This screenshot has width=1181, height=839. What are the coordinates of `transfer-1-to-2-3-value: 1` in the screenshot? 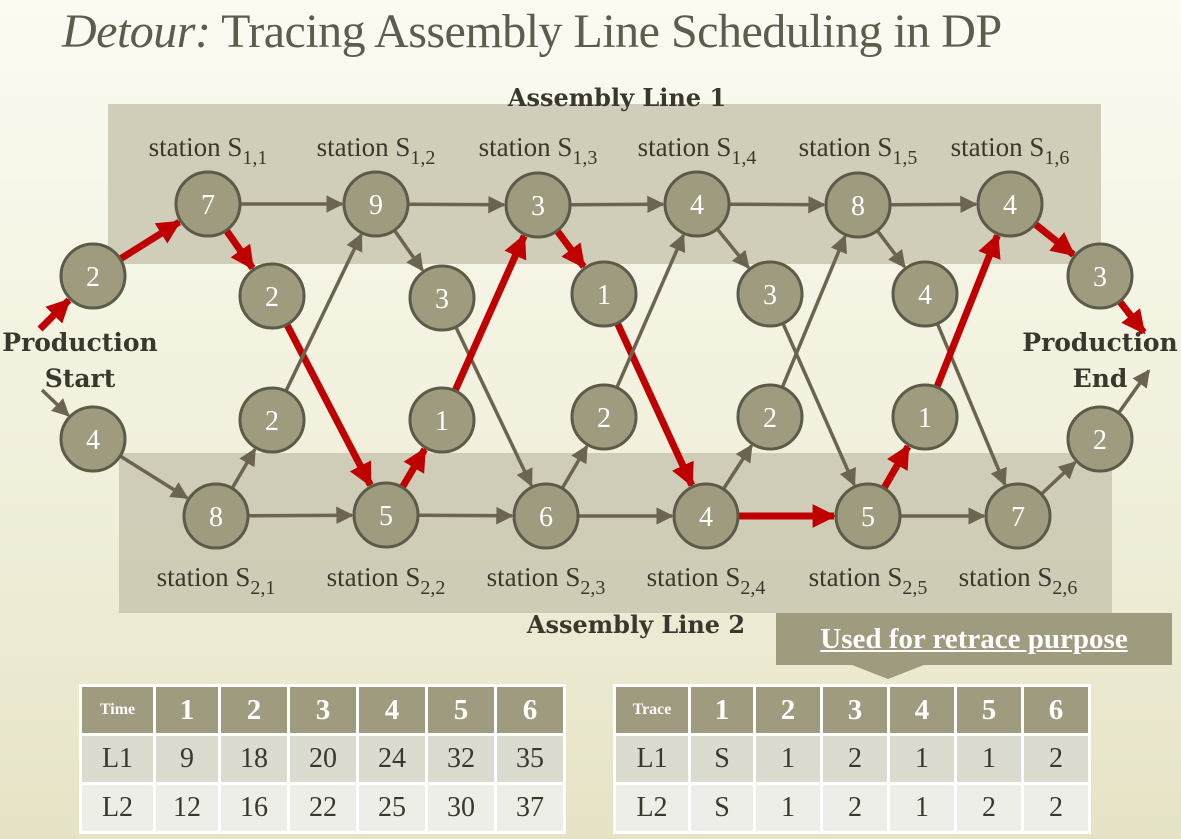 It's located at (604, 295).